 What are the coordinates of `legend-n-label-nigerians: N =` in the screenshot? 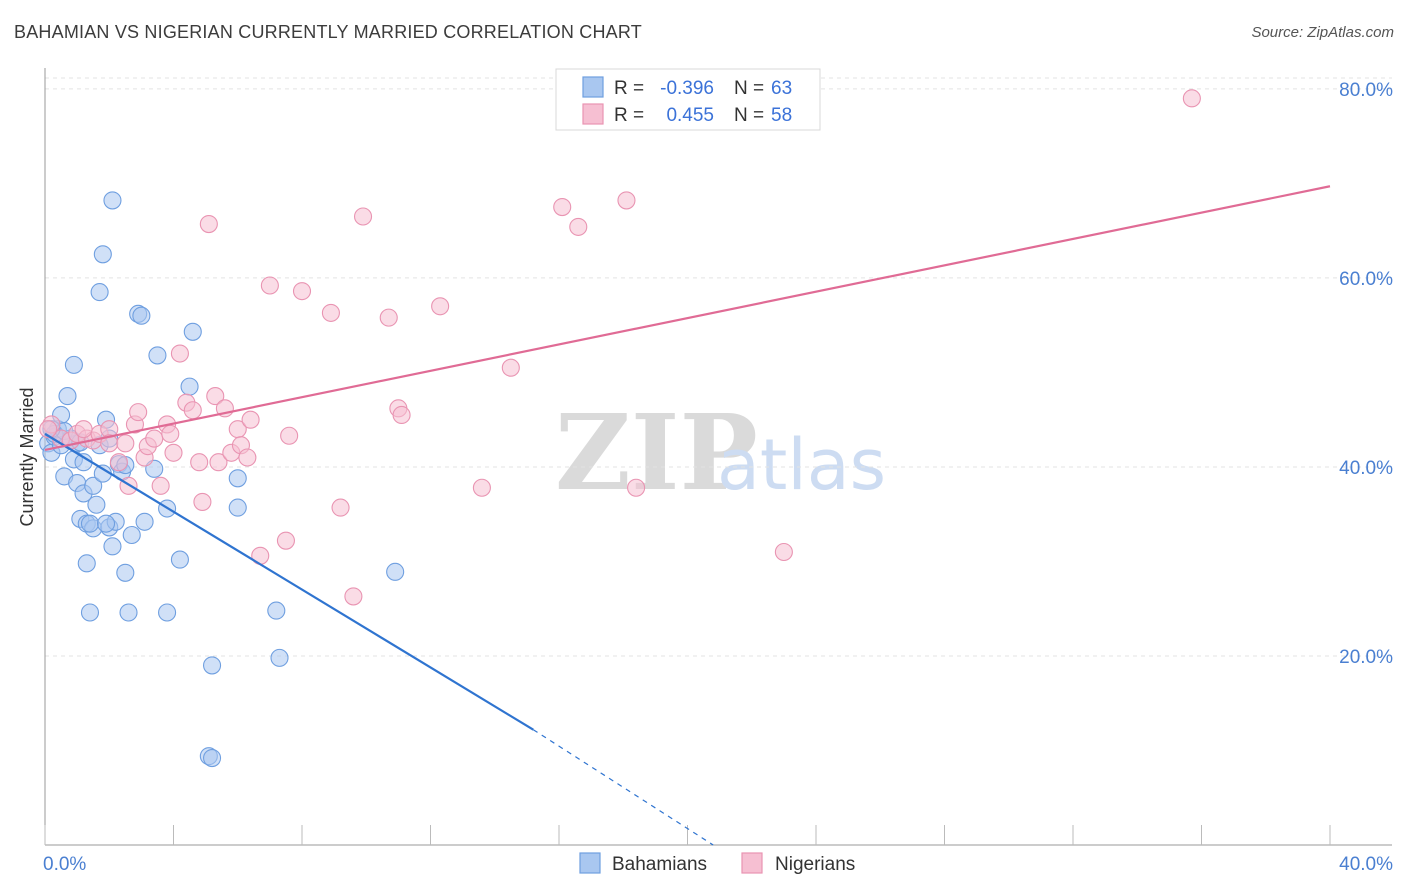 It's located at (749, 115).